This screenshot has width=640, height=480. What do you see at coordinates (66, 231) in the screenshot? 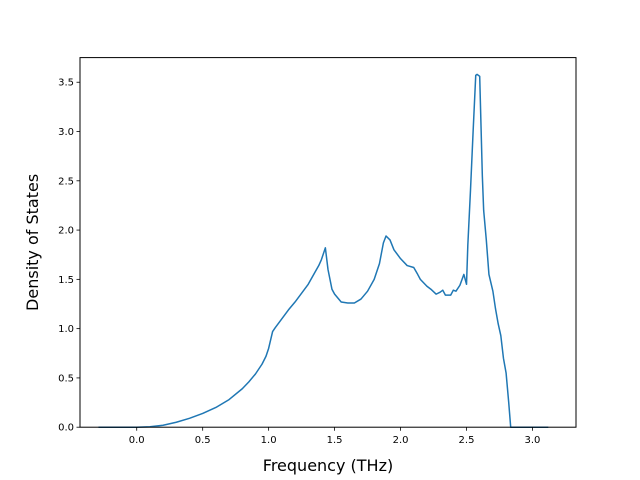
I see `y-tick-label: 2.0` at bounding box center [66, 231].